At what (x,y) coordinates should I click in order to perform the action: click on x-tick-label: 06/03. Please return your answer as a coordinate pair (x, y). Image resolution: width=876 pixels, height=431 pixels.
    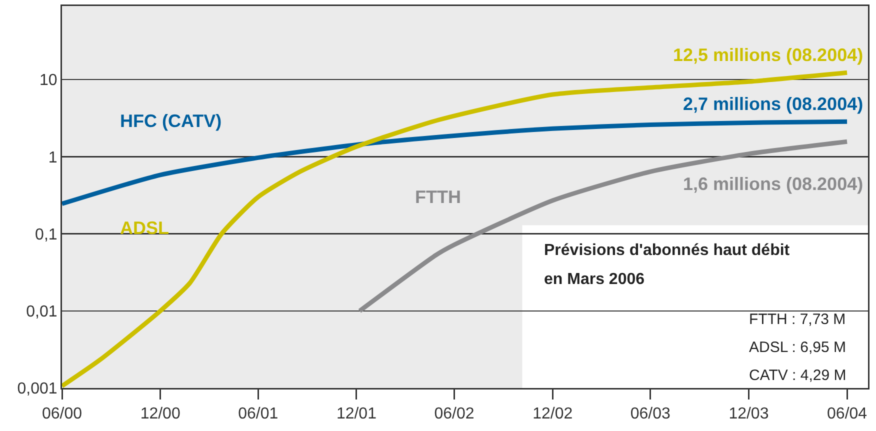
    Looking at the image, I should click on (650, 414).